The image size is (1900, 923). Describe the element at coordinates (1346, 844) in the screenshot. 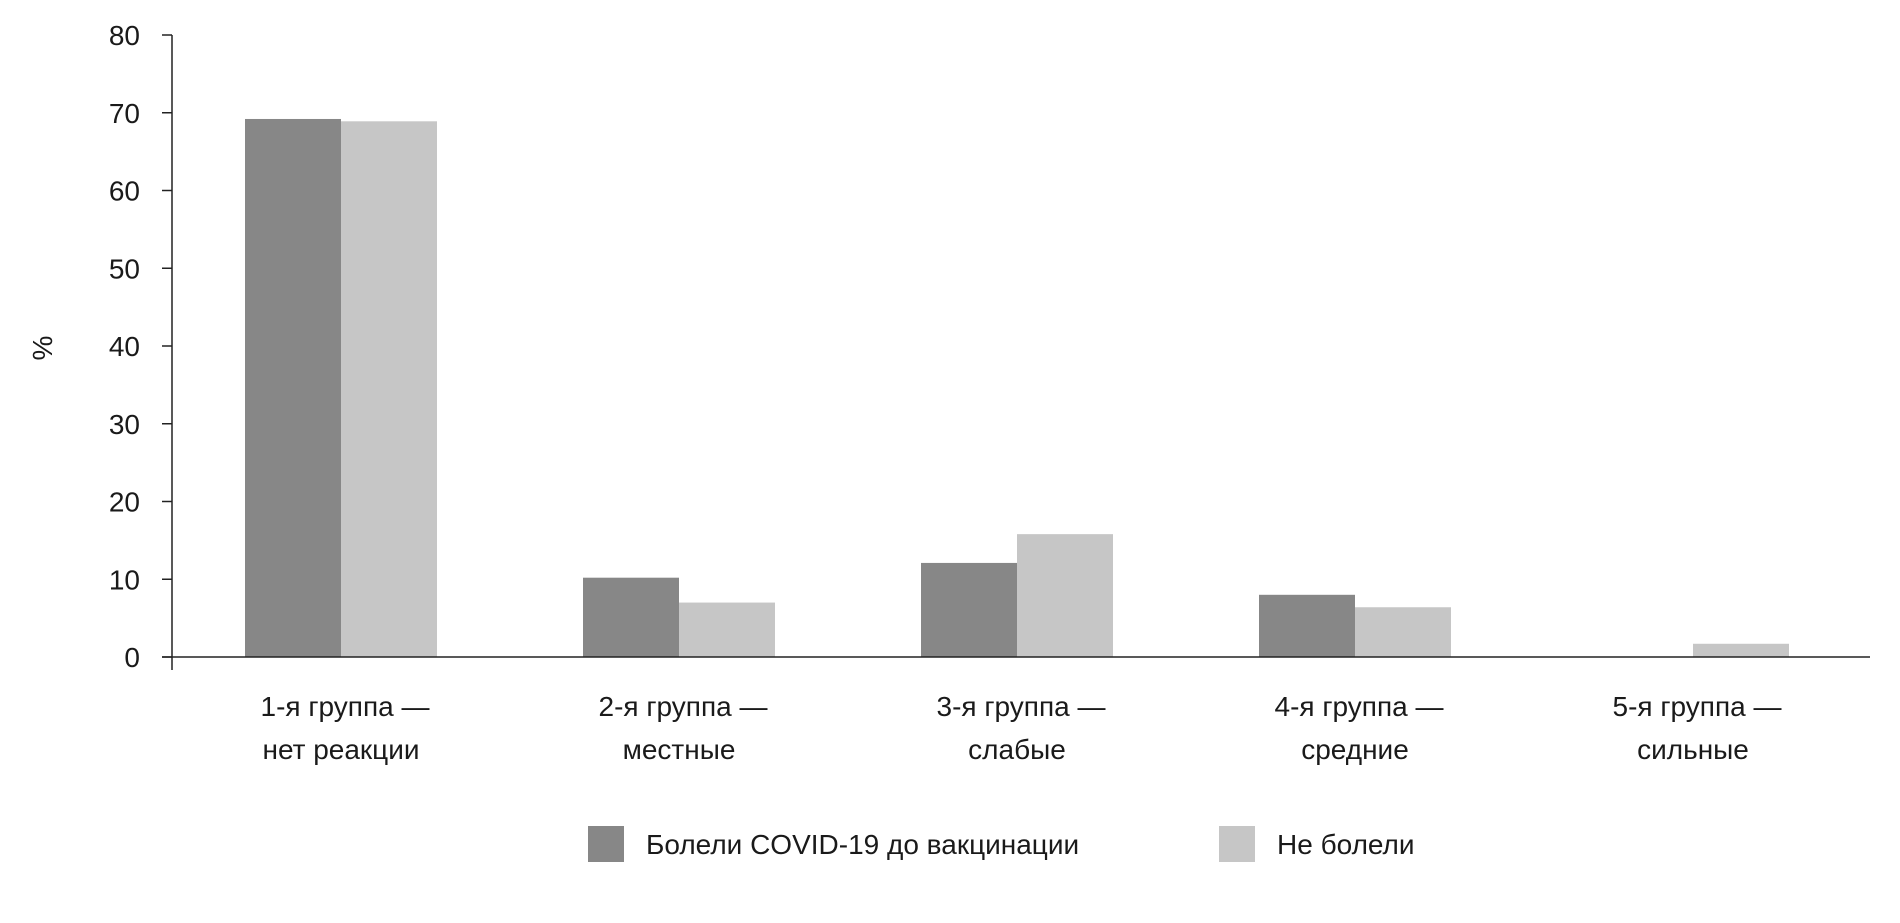

I see `legend-label: Не болели` at that location.